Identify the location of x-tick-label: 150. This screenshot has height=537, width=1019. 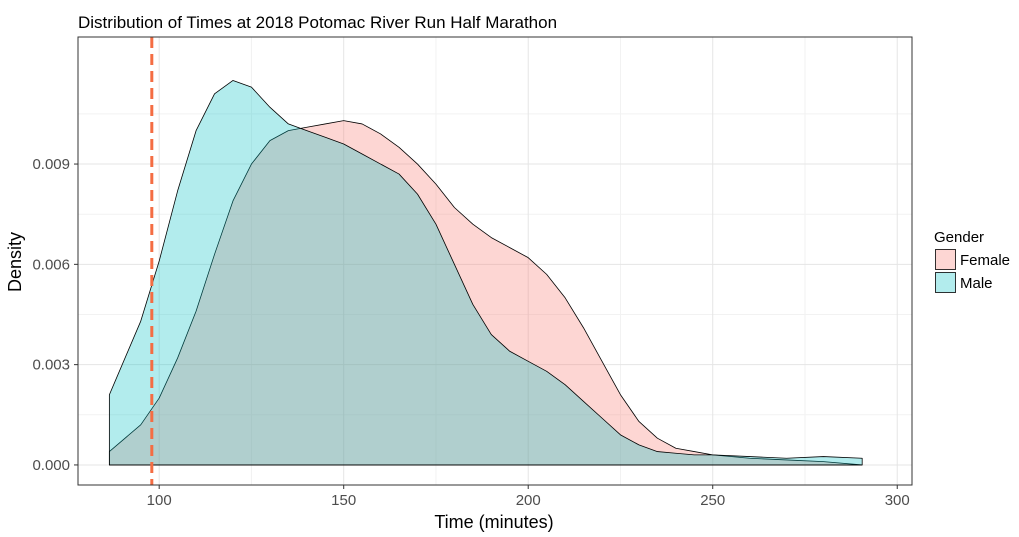
(343, 500).